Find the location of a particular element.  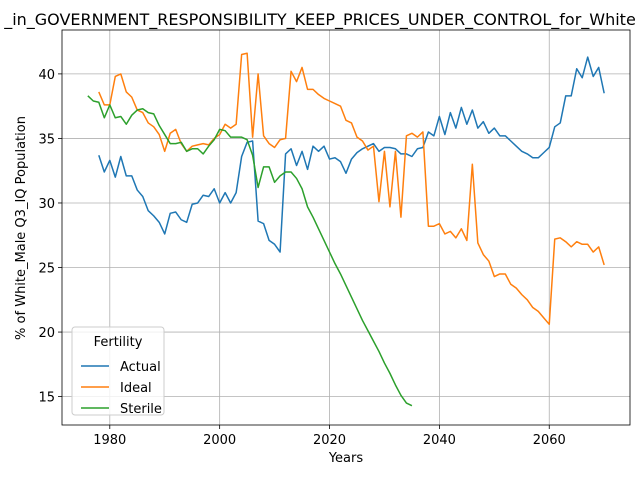

x-tick-label: 2000 is located at coordinates (219, 440).